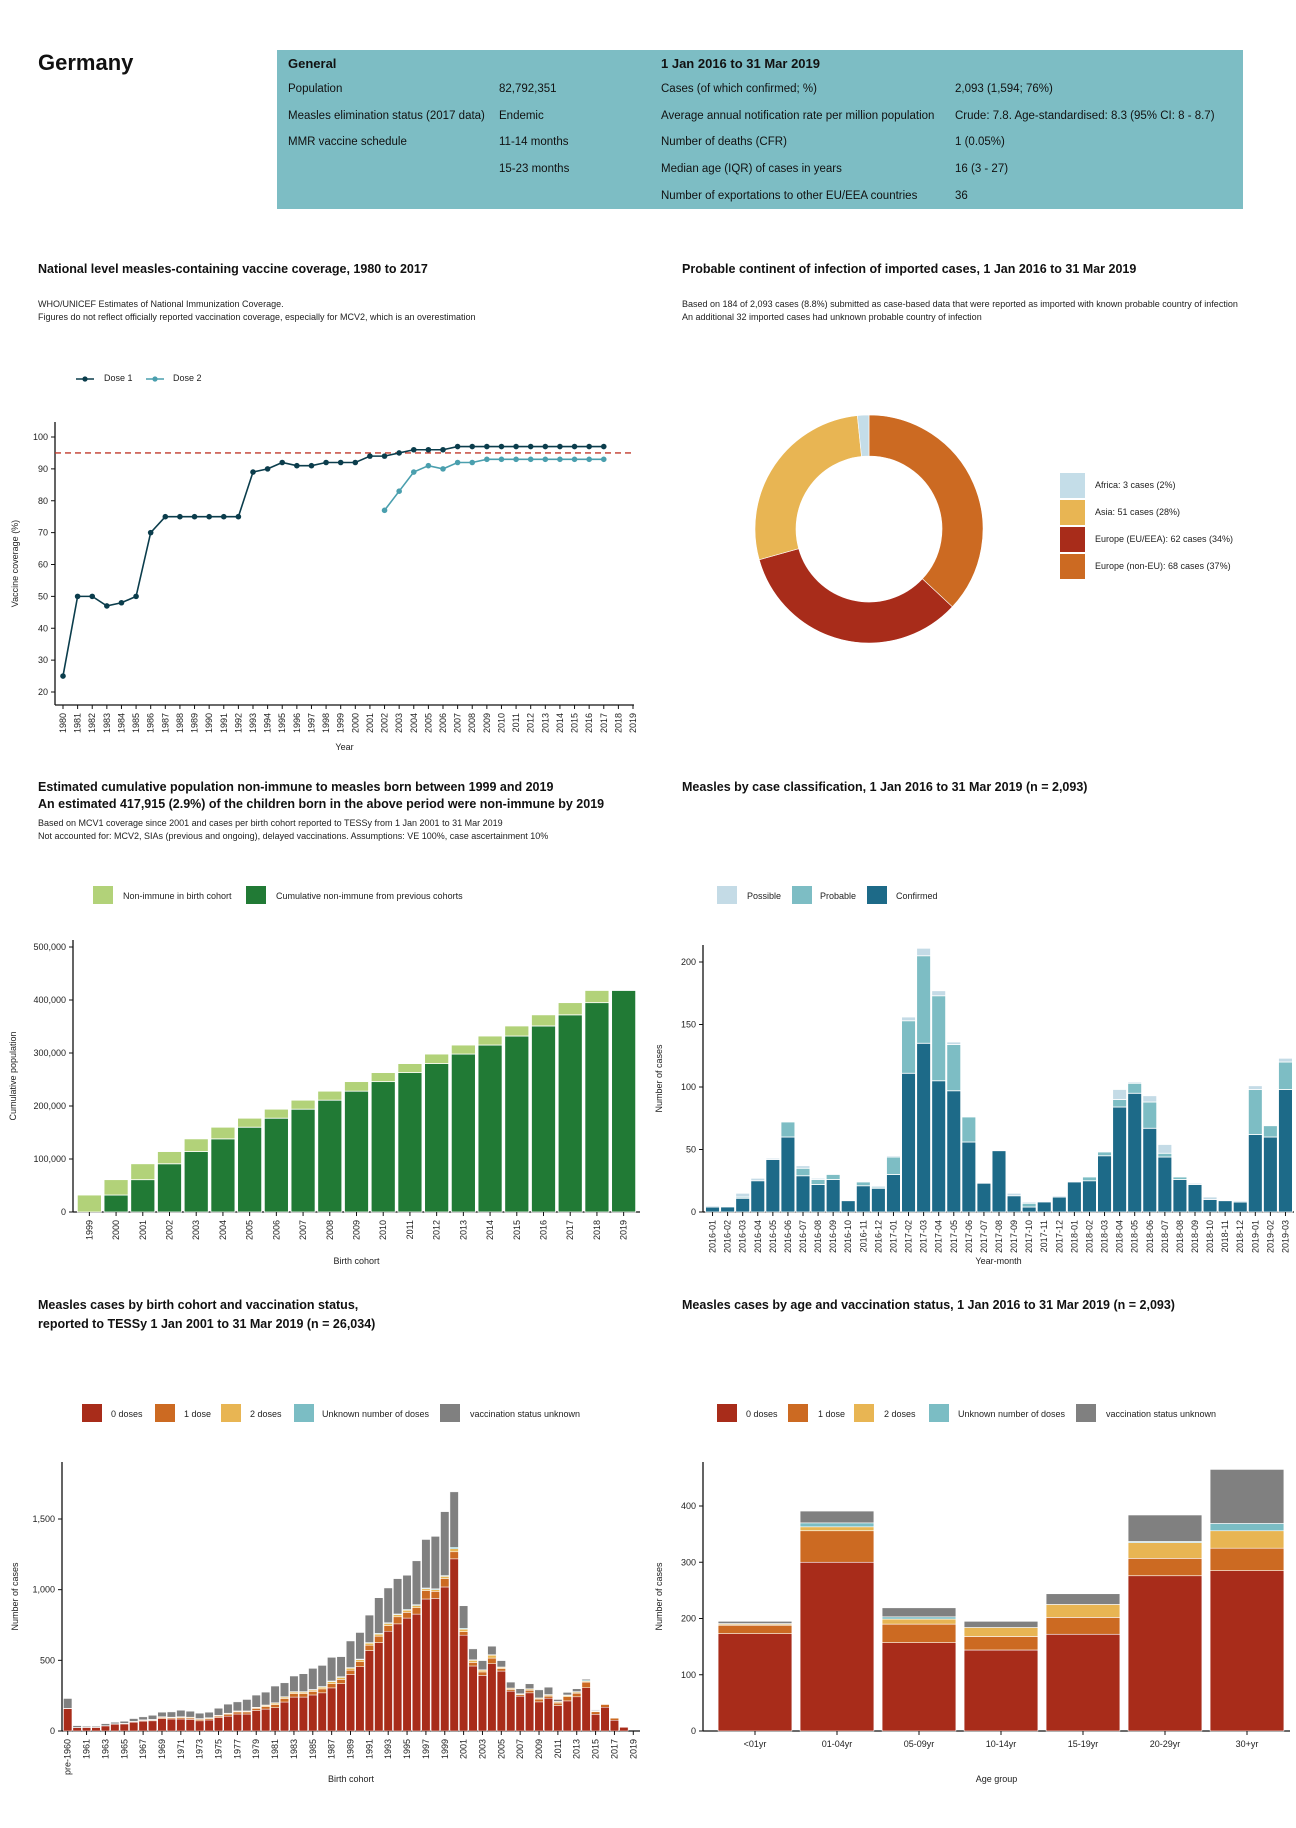  I want to click on x-tick-label: 2001, so click(143, 1230).